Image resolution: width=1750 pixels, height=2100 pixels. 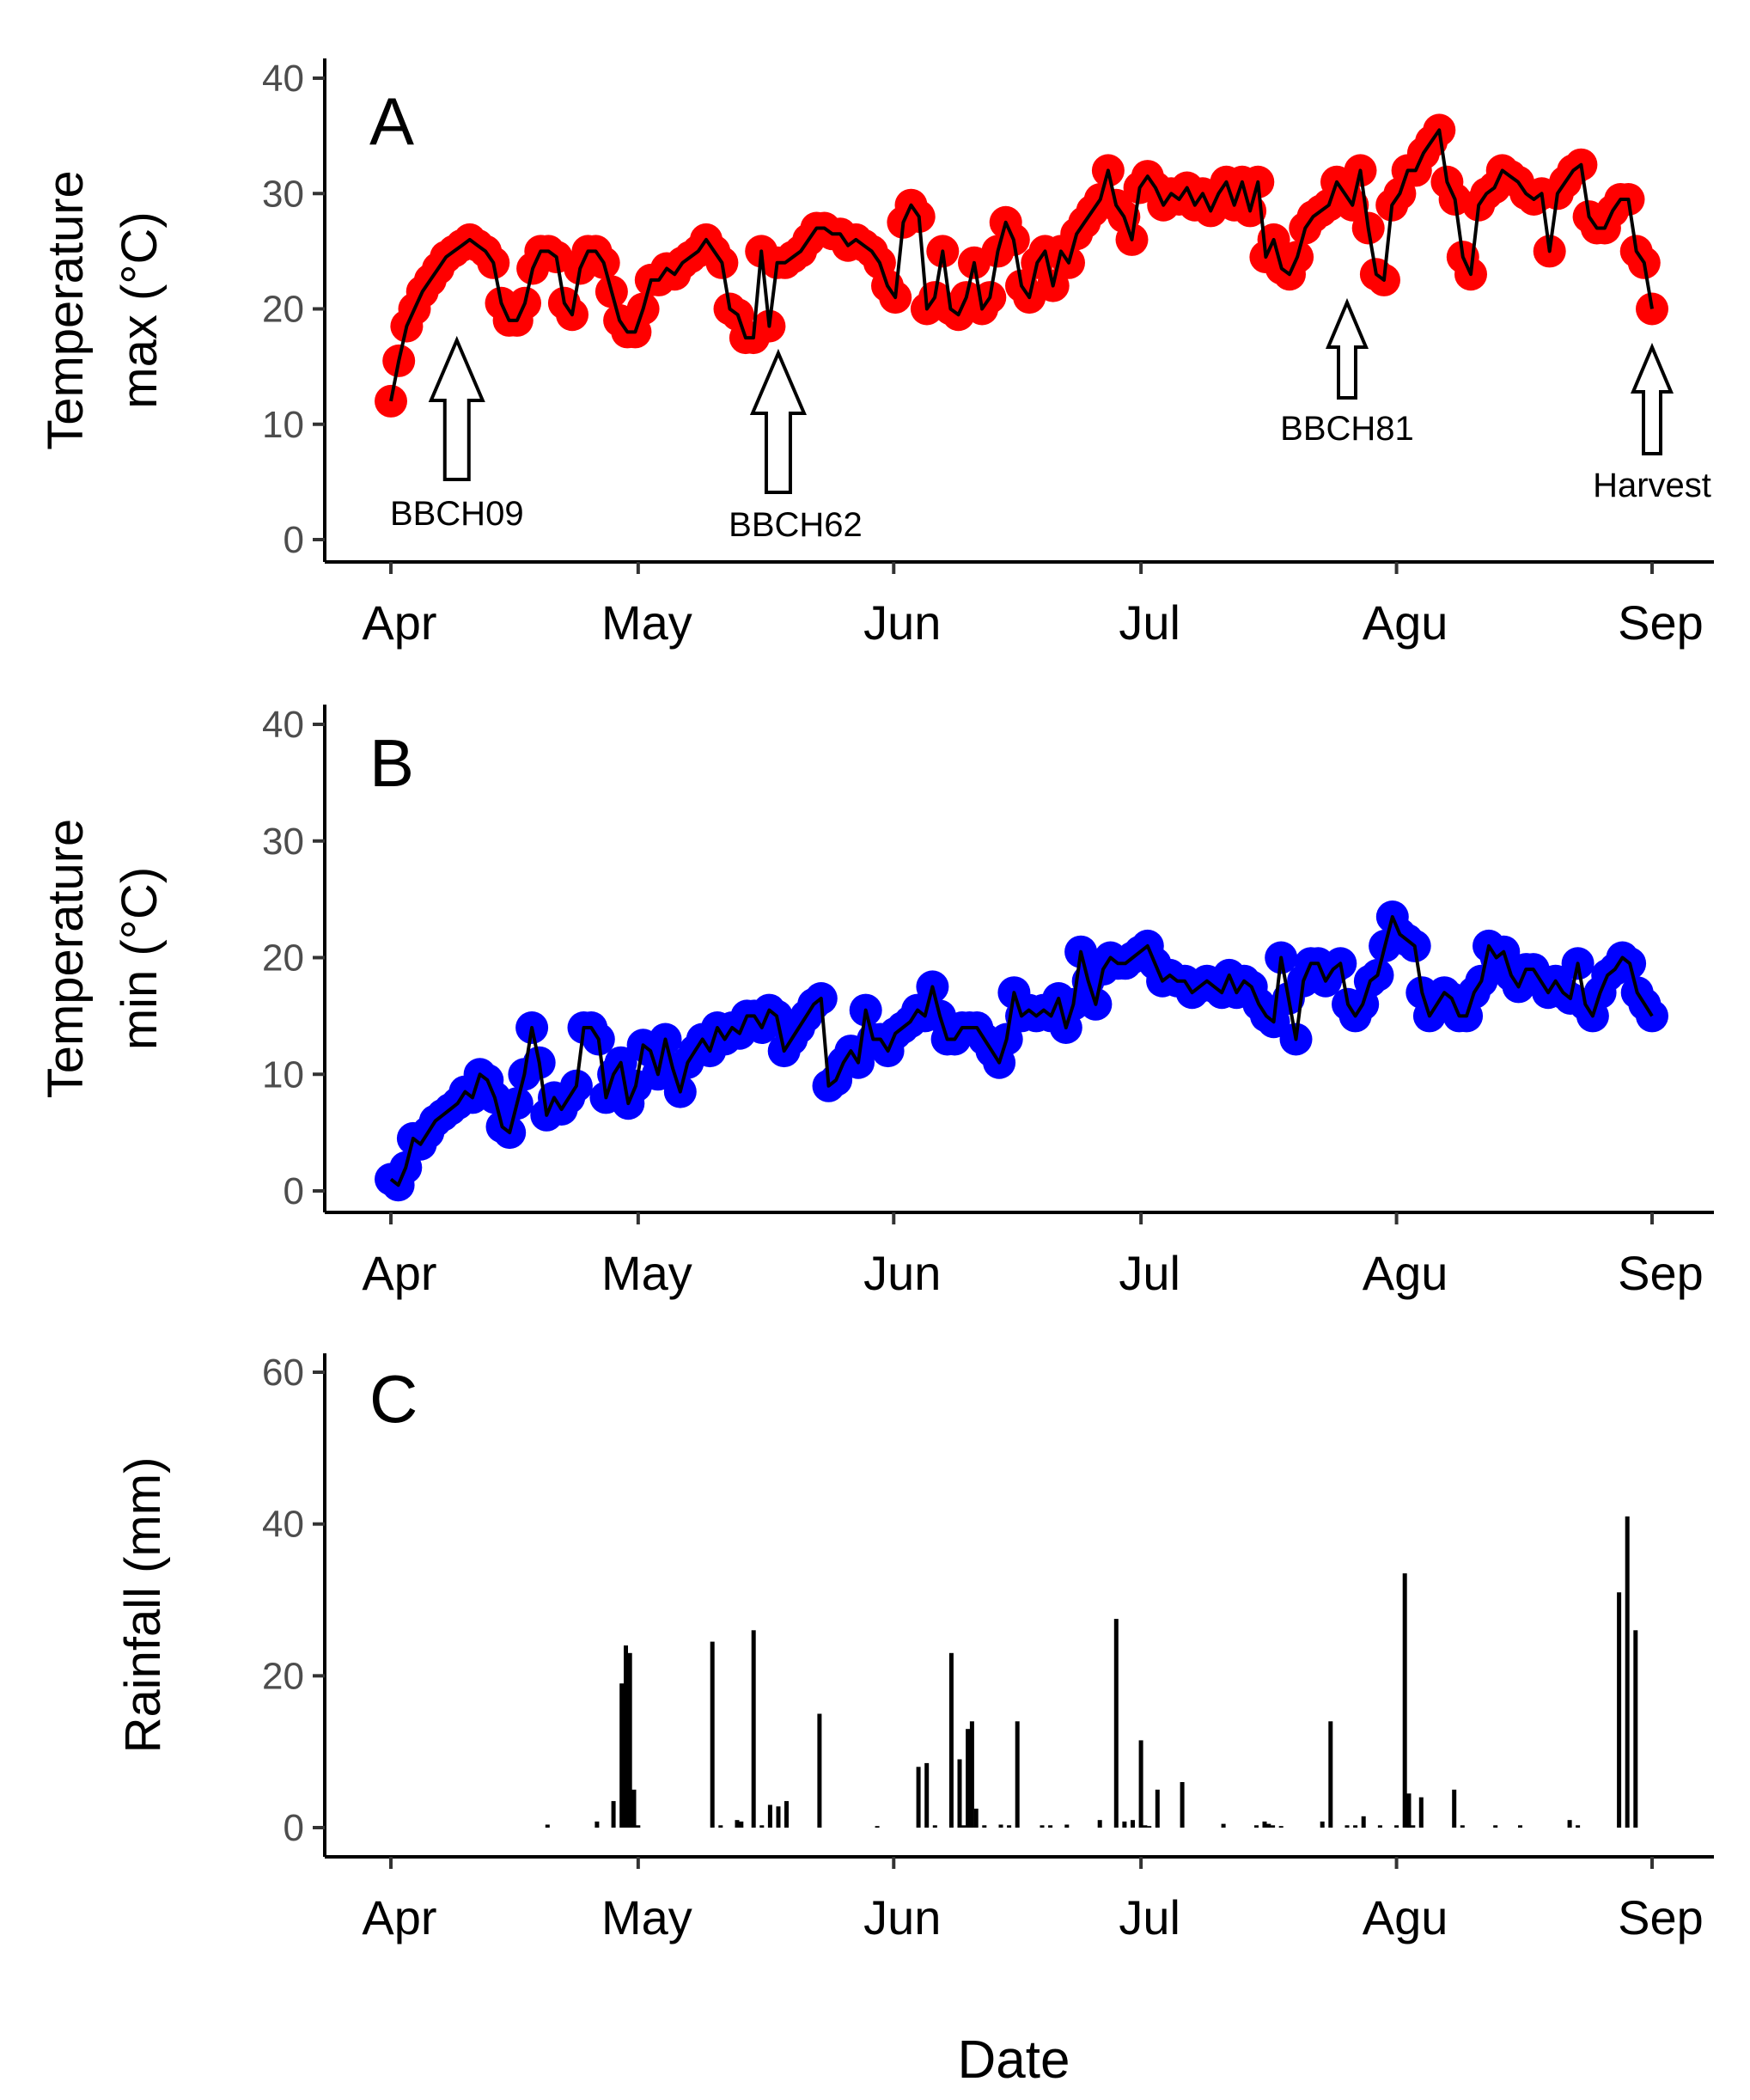 I want to click on panel-letter: B, so click(x=391, y=763).